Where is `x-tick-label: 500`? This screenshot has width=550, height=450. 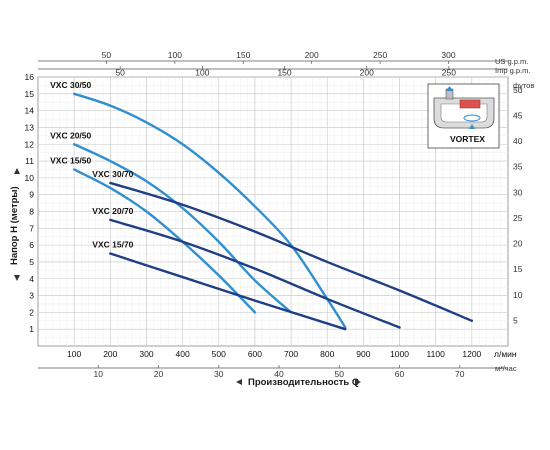 x-tick-label: 500 is located at coordinates (219, 354).